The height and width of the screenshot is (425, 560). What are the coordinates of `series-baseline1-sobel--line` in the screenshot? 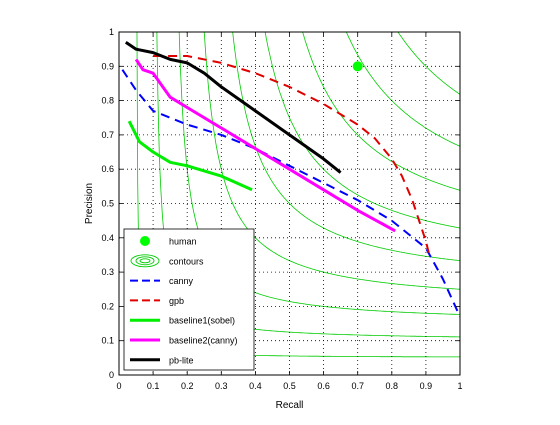 It's located at (190, 156).